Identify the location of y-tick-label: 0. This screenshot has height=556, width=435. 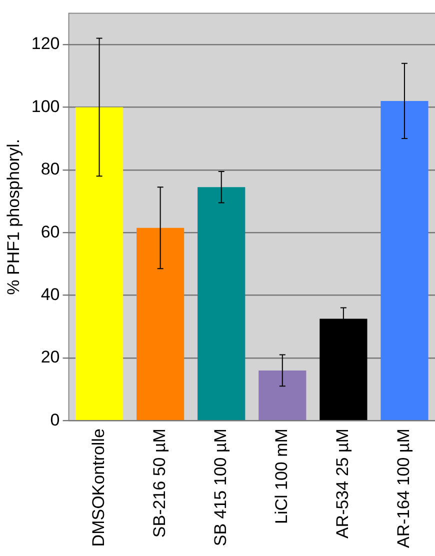
(55, 420).